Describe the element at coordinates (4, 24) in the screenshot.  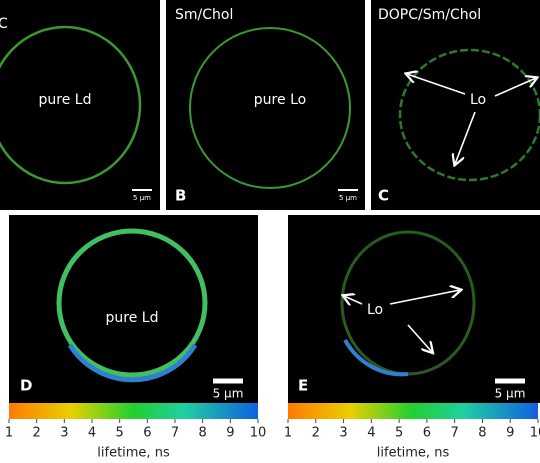
I see `panel-text: C` at that location.